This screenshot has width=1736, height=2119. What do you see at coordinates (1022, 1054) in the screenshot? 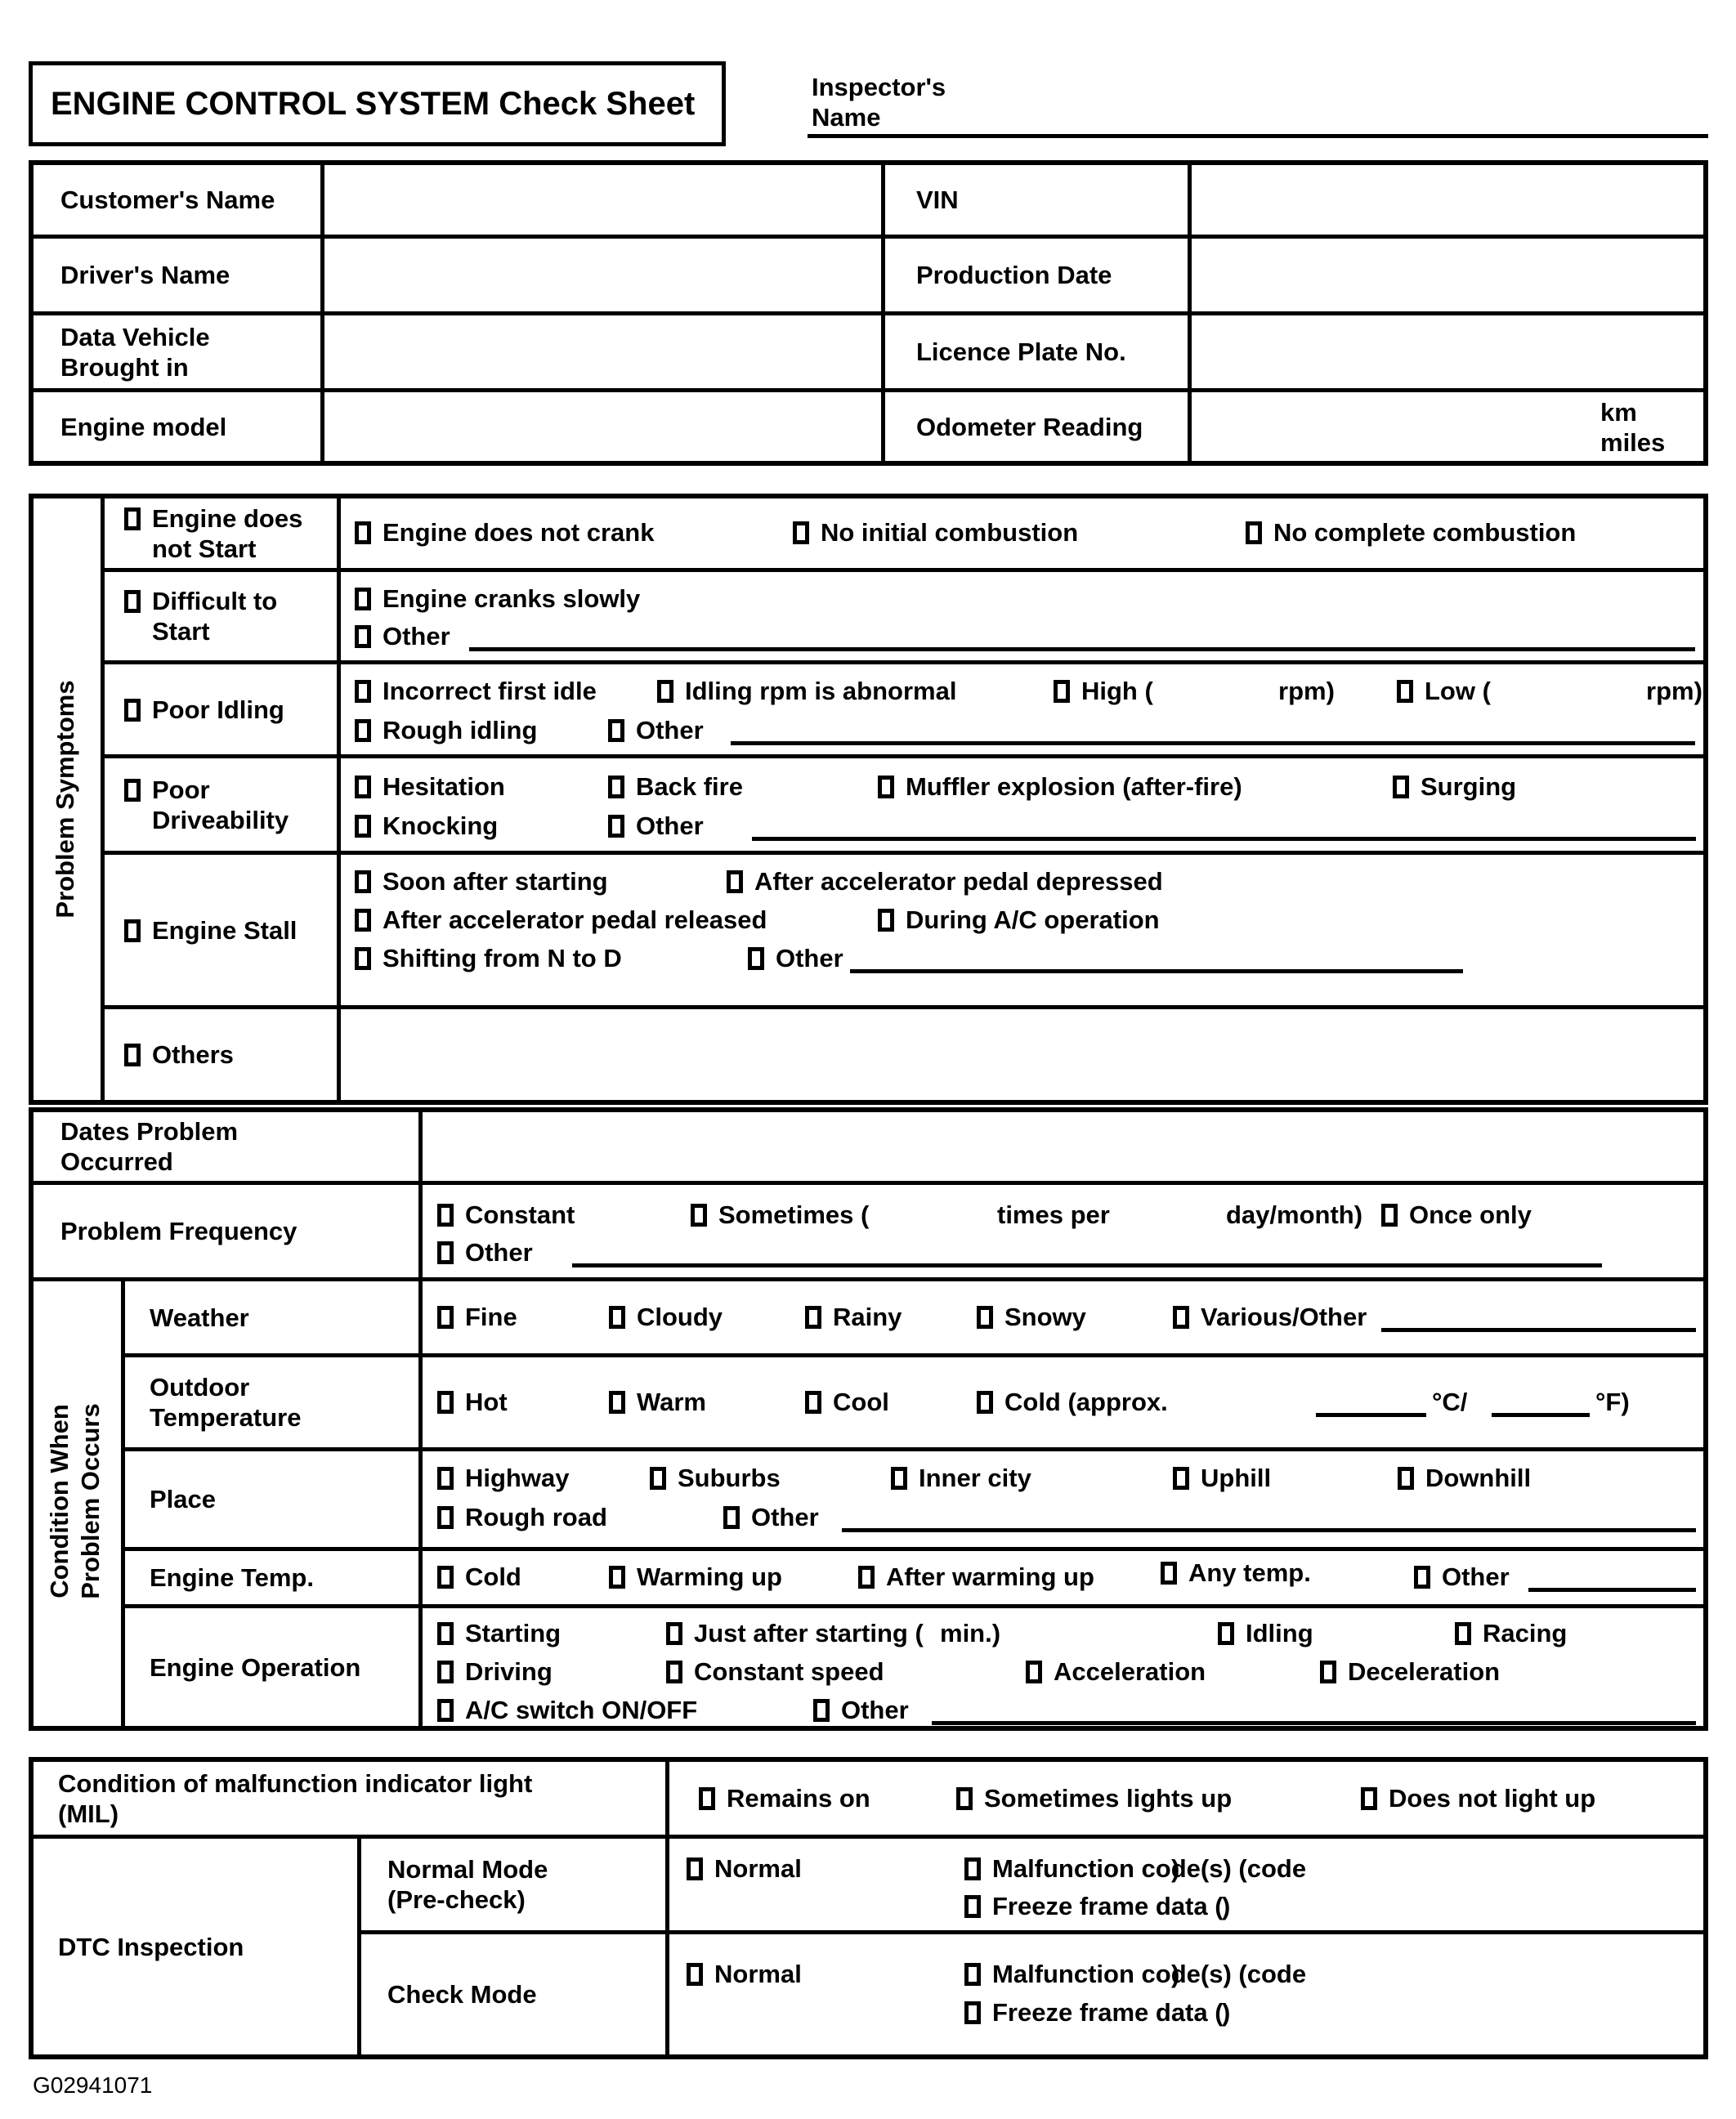
I see `others-field` at bounding box center [1022, 1054].